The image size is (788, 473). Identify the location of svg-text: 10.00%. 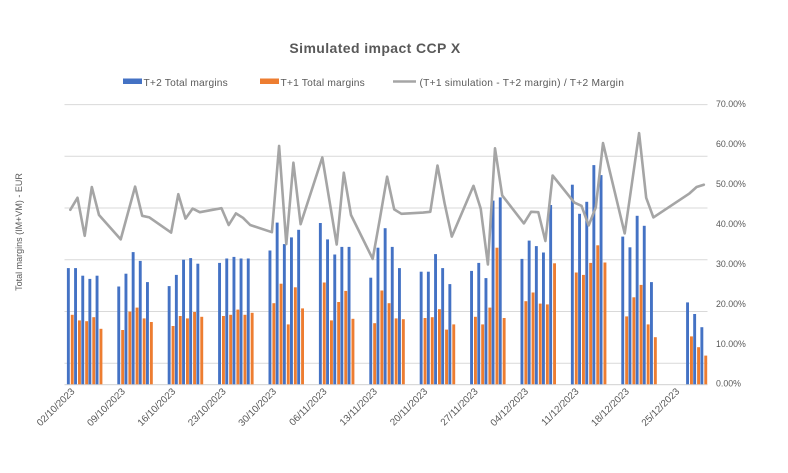
(731, 344).